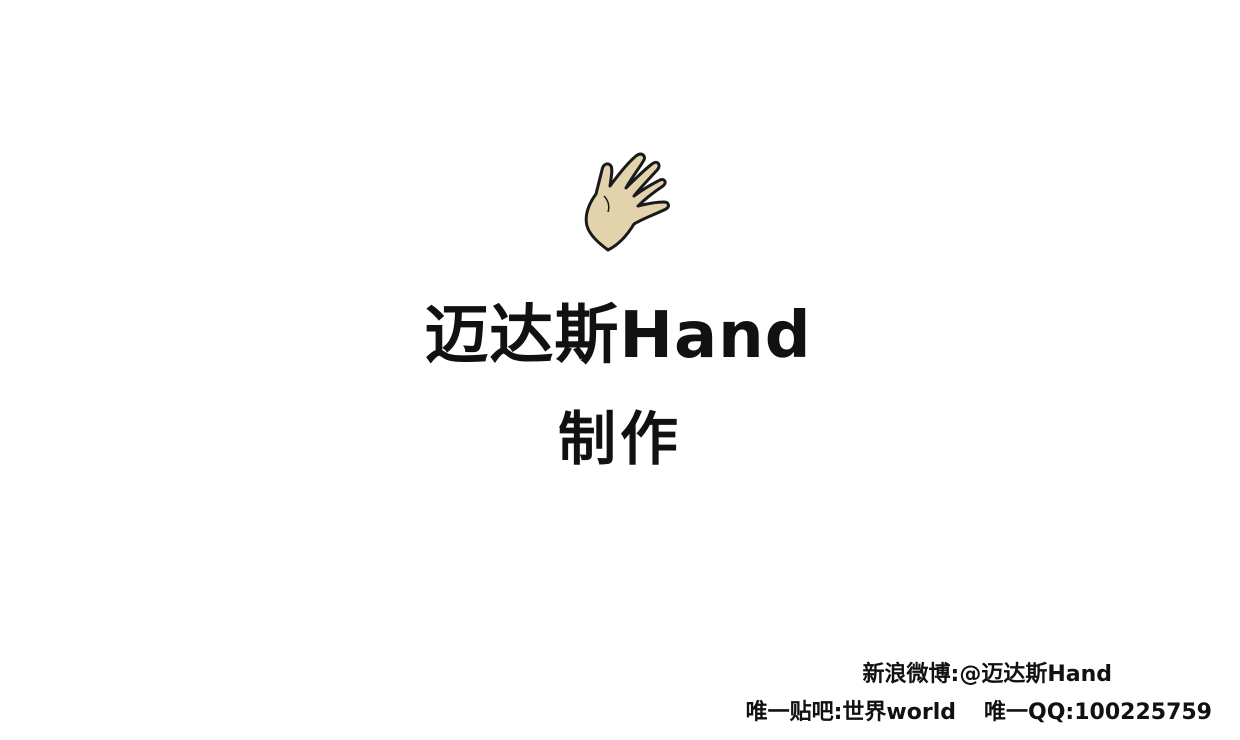 This screenshot has width=1240, height=740. What do you see at coordinates (627, 202) in the screenshot?
I see `waving-hand-icon` at bounding box center [627, 202].